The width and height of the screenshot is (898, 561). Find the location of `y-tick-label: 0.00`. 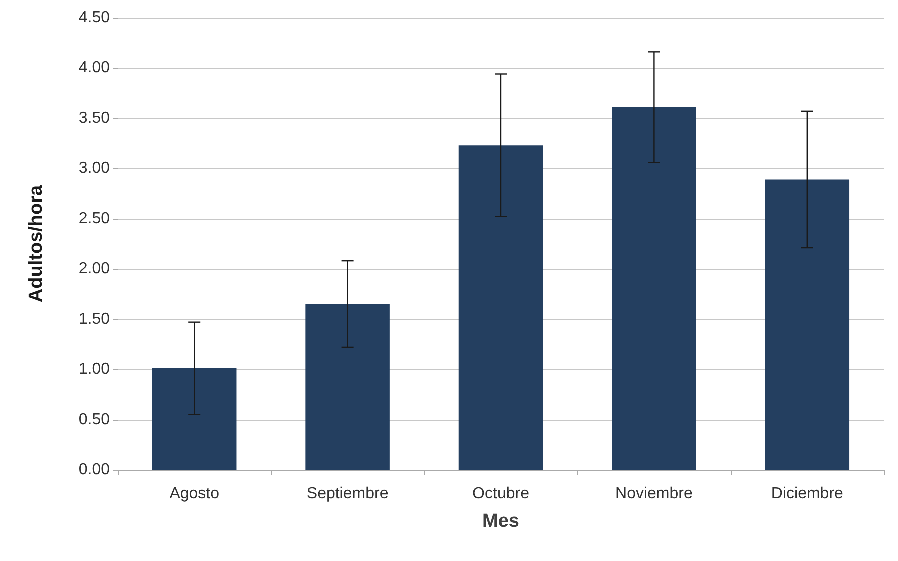

y-tick-label: 0.00 is located at coordinates (94, 470).